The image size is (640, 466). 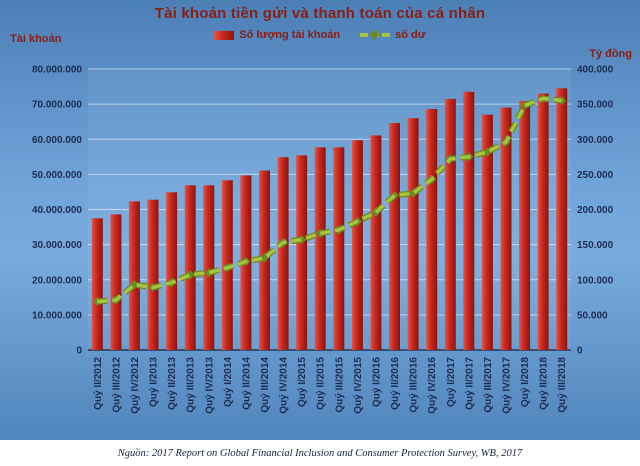 I want to click on x-tick: Quý II/2018, so click(x=544, y=383).